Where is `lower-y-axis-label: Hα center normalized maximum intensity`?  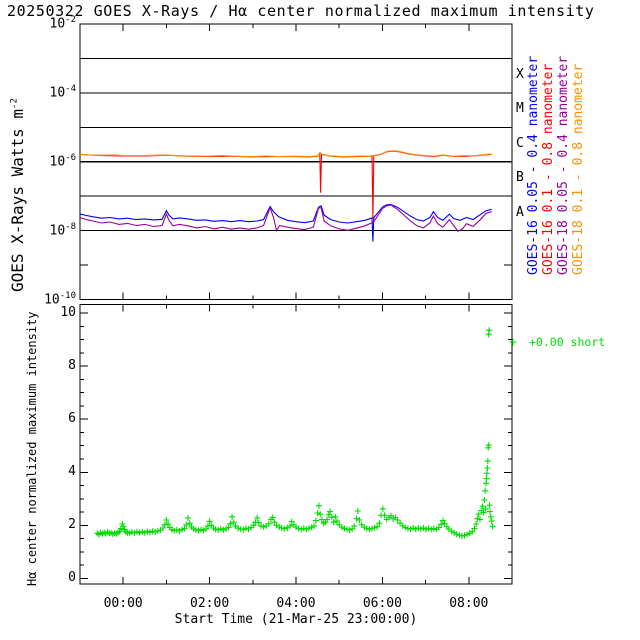 lower-y-axis-label: Hα center normalized maximum intensity is located at coordinates (32, 448).